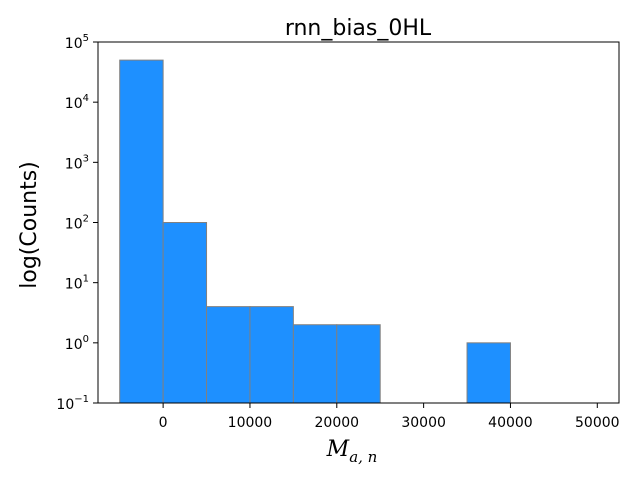 Image resolution: width=640 pixels, height=480 pixels. Describe the element at coordinates (363, 457) in the screenshot. I see `x-axis-label-subscript: a, n` at that location.